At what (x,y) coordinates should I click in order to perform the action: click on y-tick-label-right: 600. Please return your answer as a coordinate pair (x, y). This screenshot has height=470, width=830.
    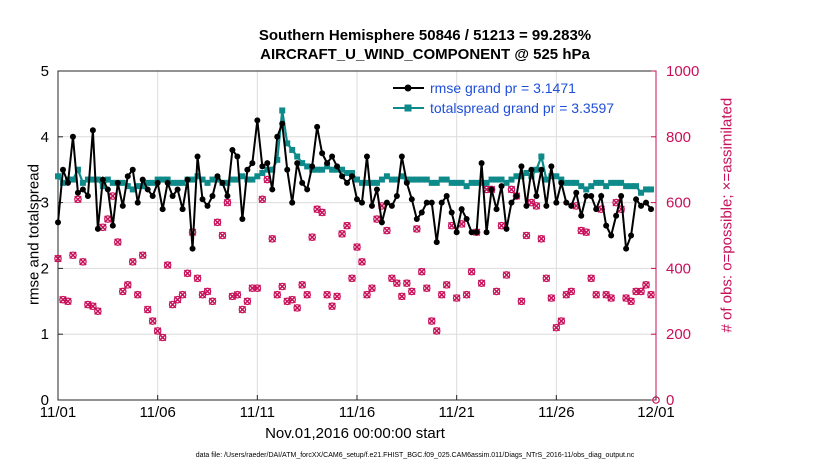
    Looking at the image, I should click on (678, 203).